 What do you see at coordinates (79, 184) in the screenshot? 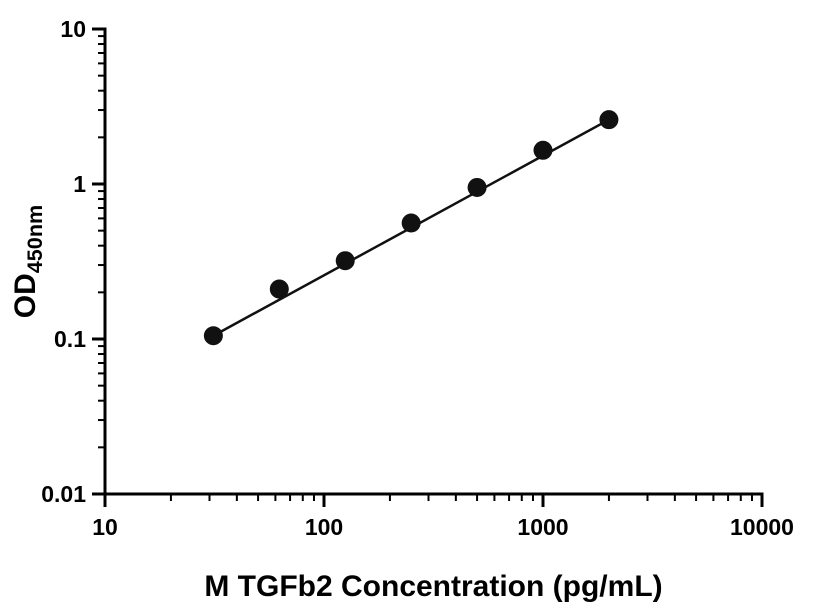
I see `y-tick-label: 1` at bounding box center [79, 184].